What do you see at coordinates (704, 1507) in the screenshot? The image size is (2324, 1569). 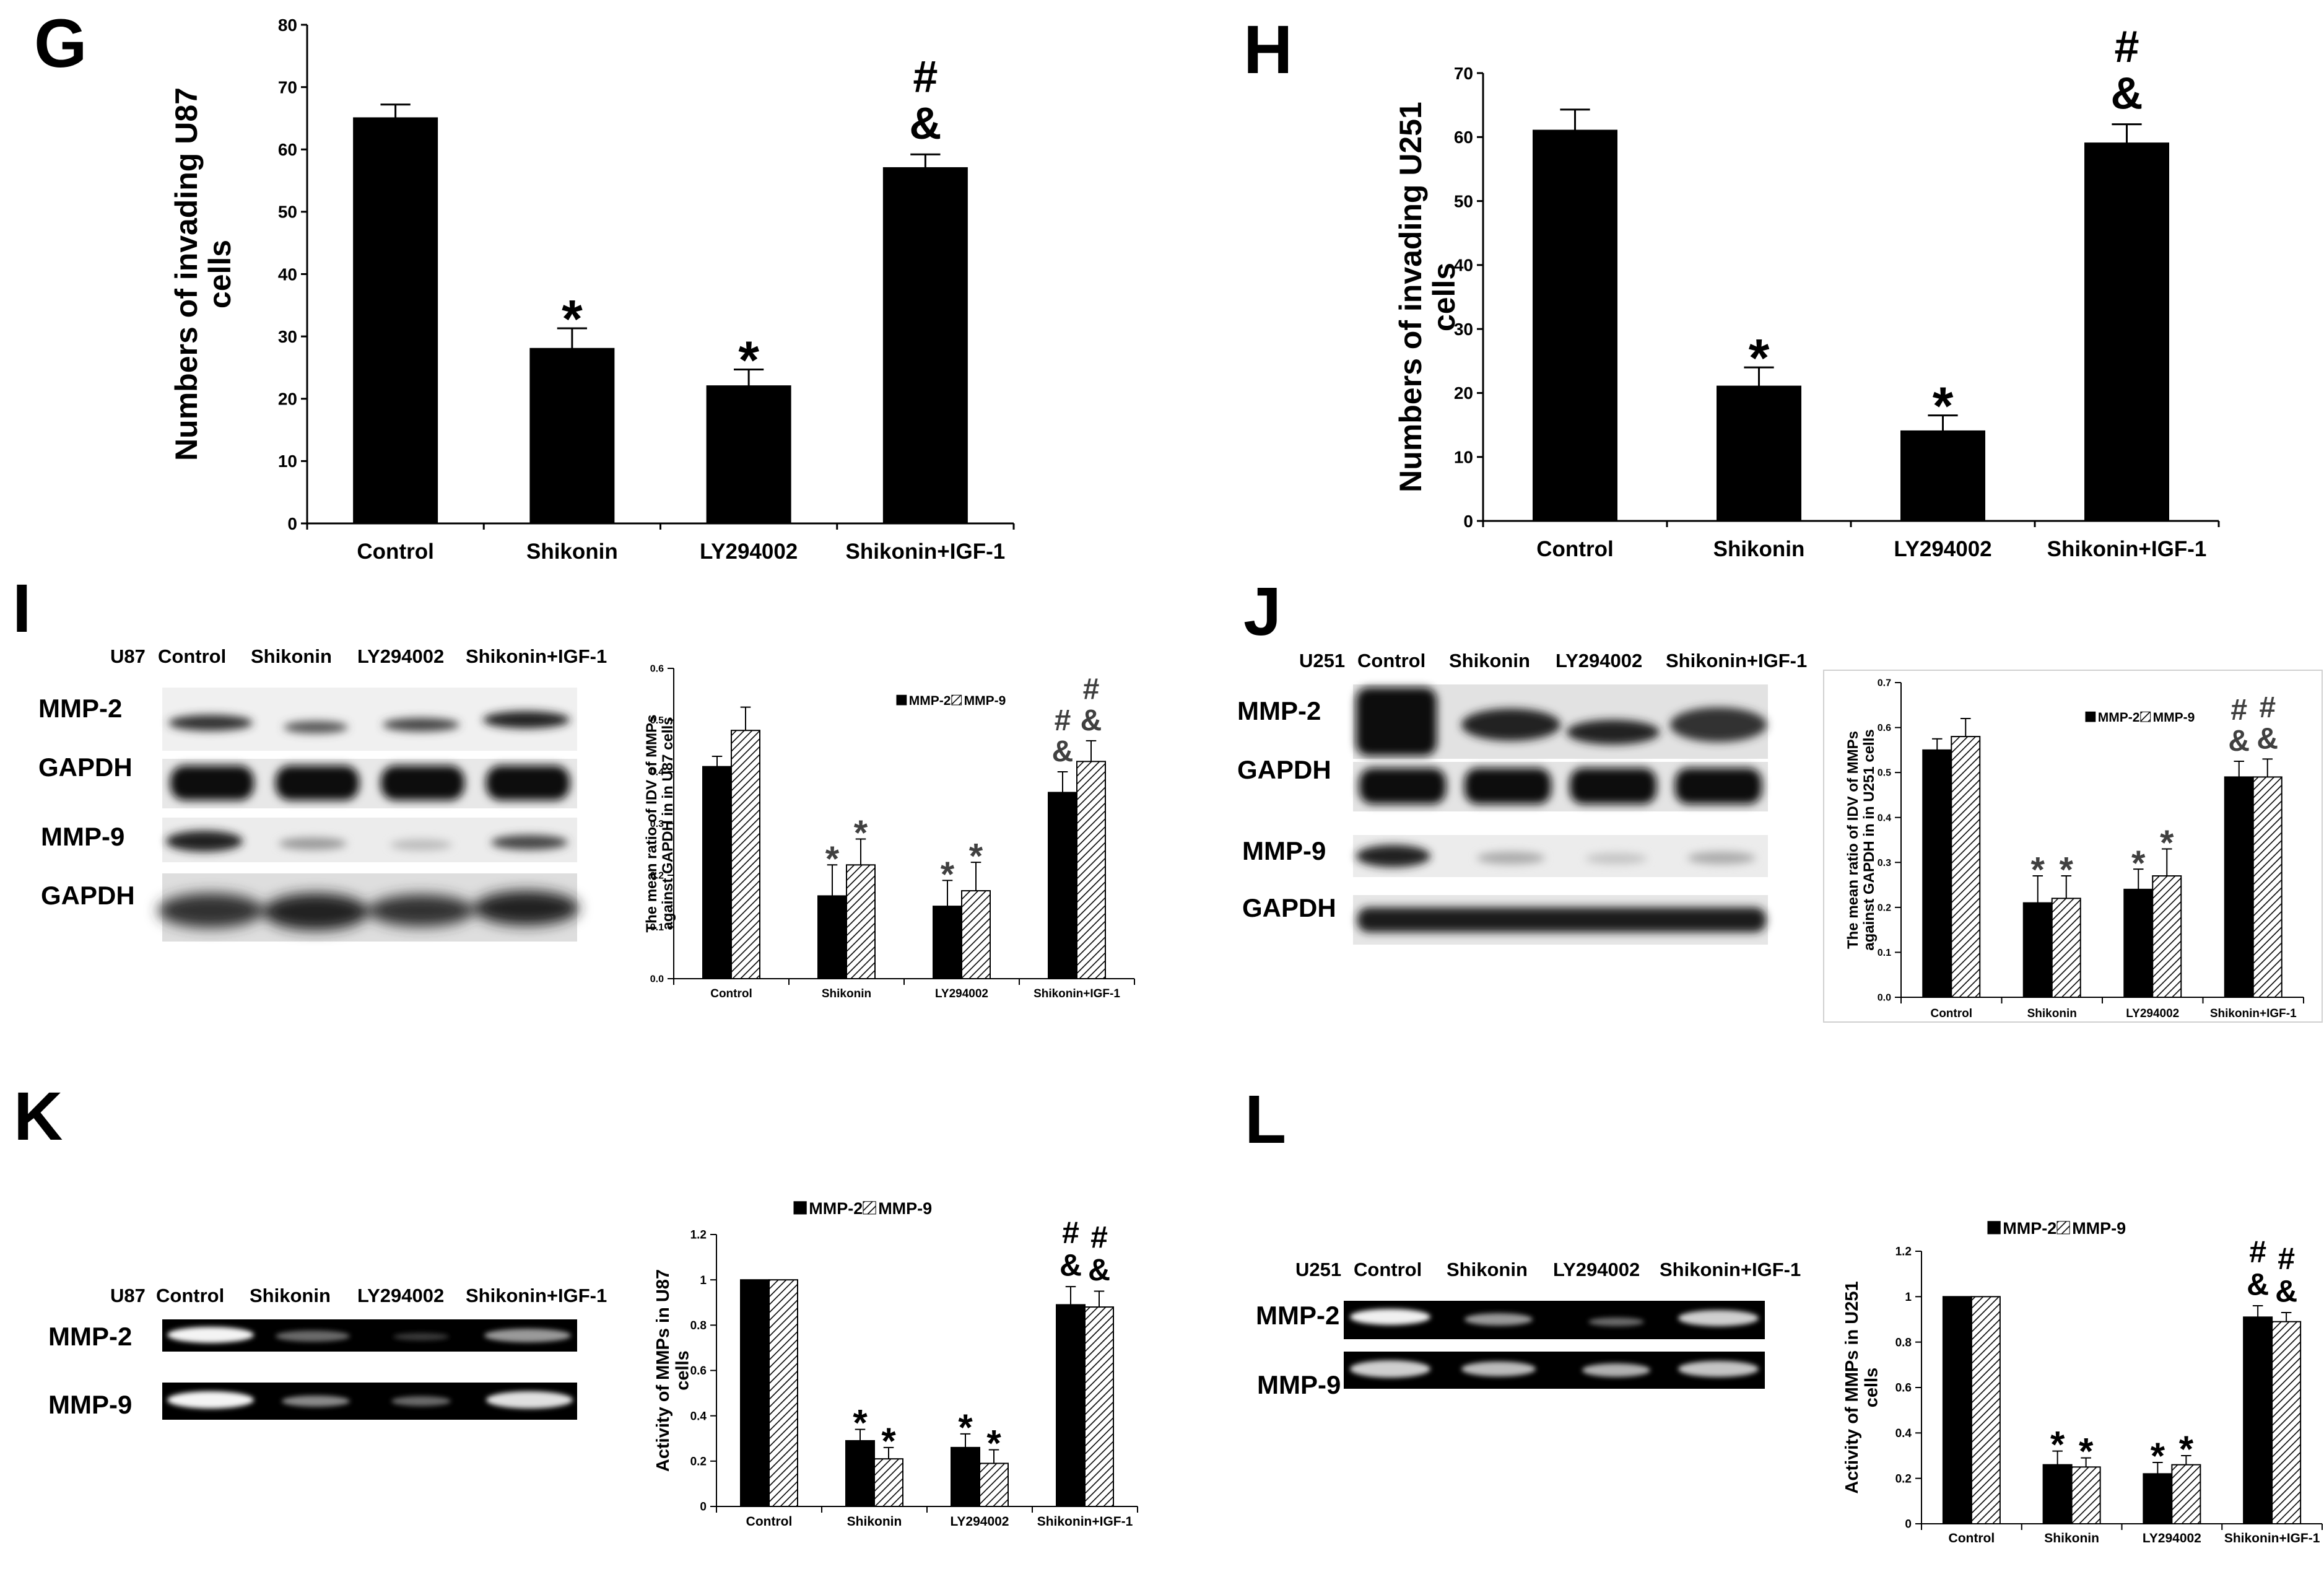 I see `y-tick-label: 0` at bounding box center [704, 1507].